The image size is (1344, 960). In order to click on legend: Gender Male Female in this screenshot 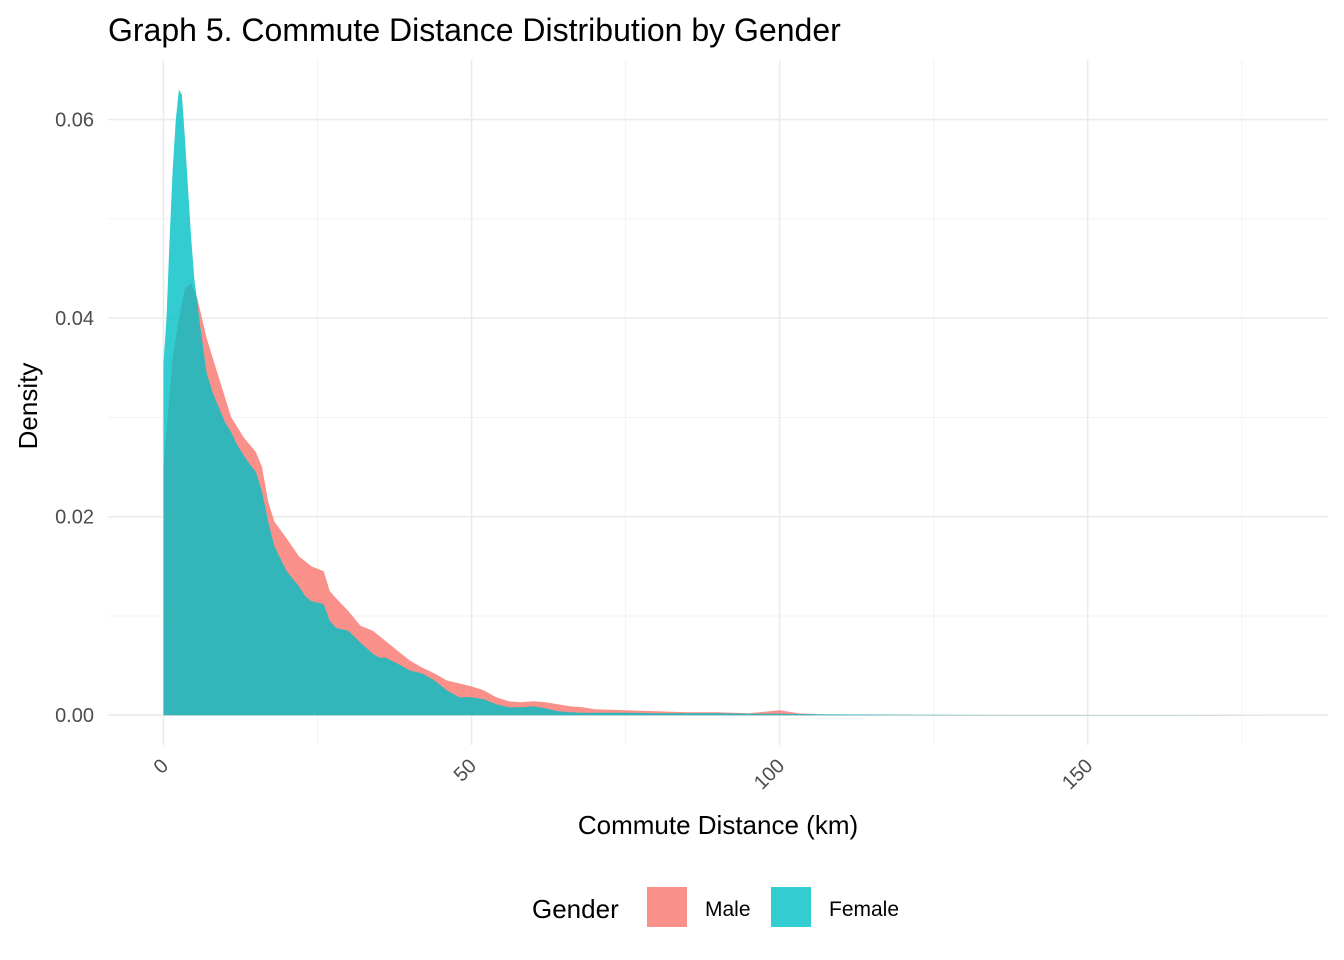, I will do `click(715, 907)`.